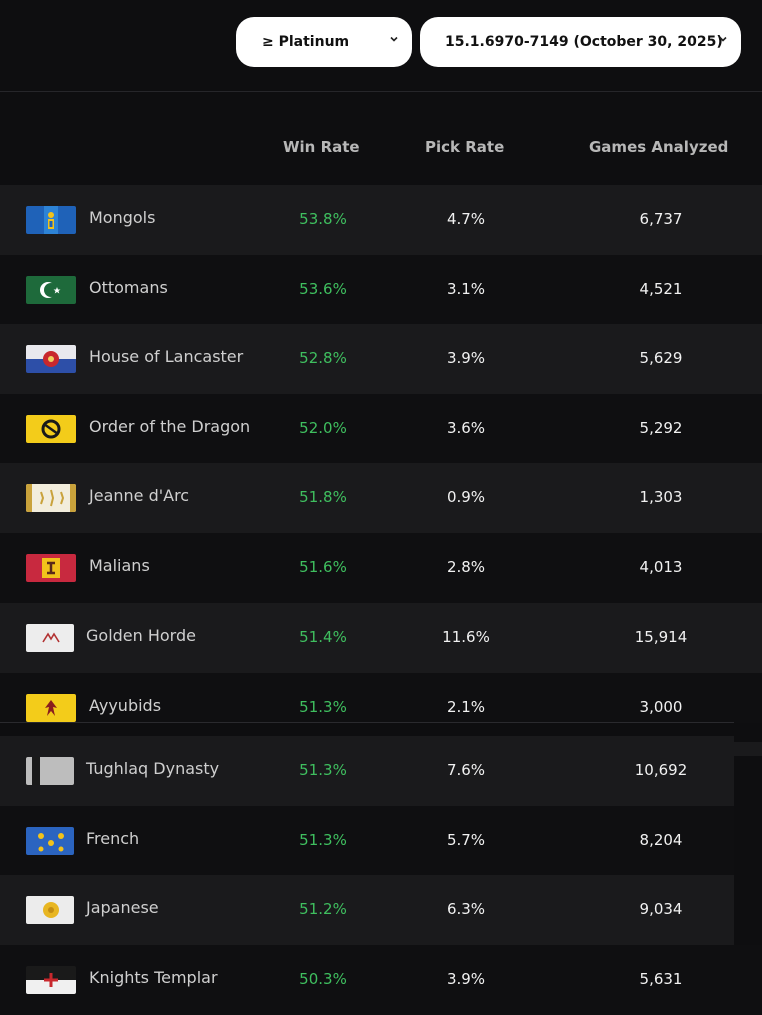 The width and height of the screenshot is (762, 1015). Describe the element at coordinates (51, 220) in the screenshot. I see `mongols-flag-icon` at that location.